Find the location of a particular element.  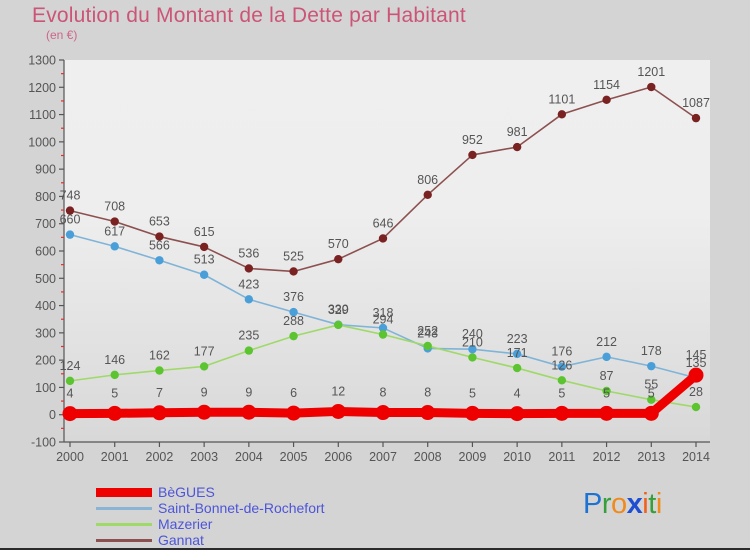

y-axis-tick-label: 800 is located at coordinates (45, 197).